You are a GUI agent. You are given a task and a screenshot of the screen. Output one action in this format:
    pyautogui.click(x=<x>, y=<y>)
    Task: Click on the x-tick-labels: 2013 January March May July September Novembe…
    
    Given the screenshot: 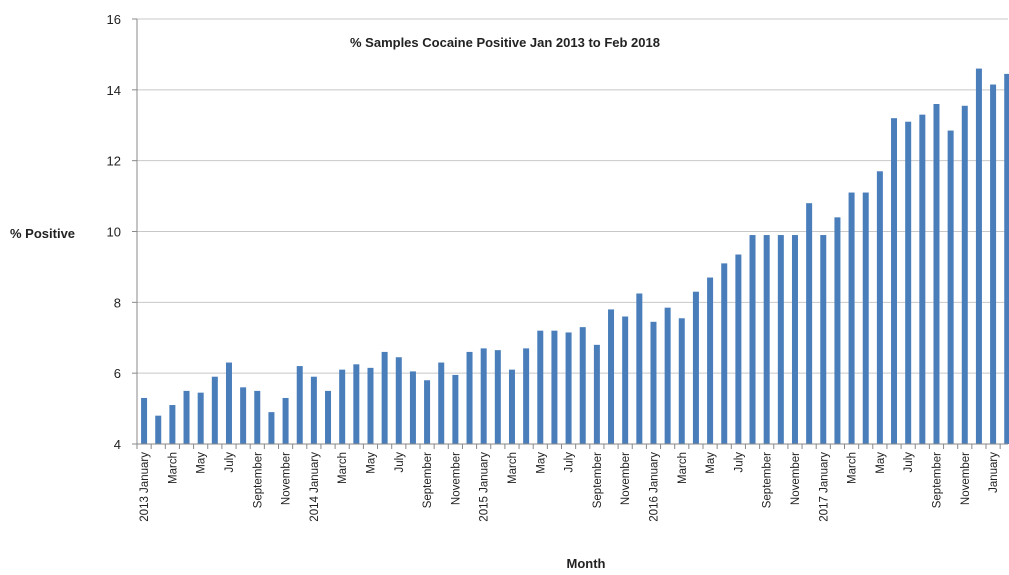 What is the action you would take?
    pyautogui.click(x=569, y=487)
    